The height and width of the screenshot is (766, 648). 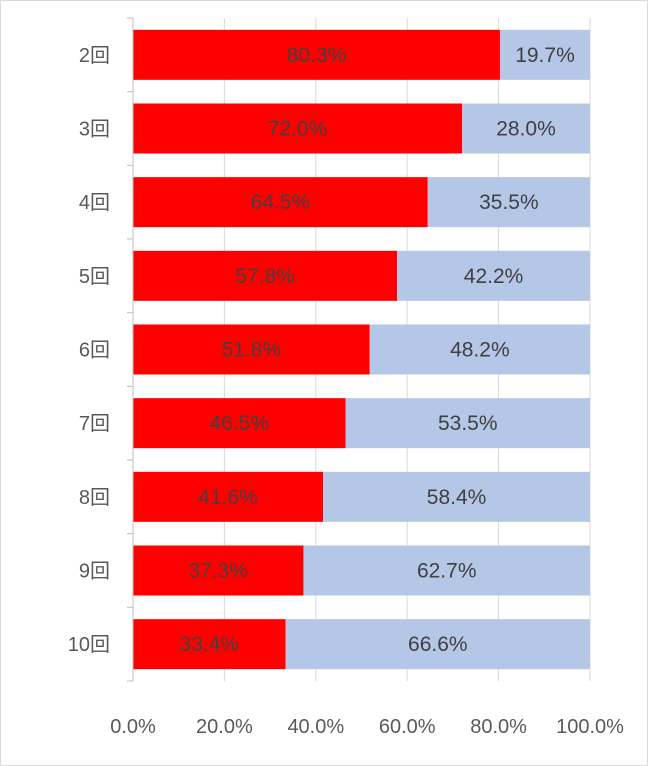 What do you see at coordinates (94, 498) in the screenshot?
I see `category-label: 8回` at bounding box center [94, 498].